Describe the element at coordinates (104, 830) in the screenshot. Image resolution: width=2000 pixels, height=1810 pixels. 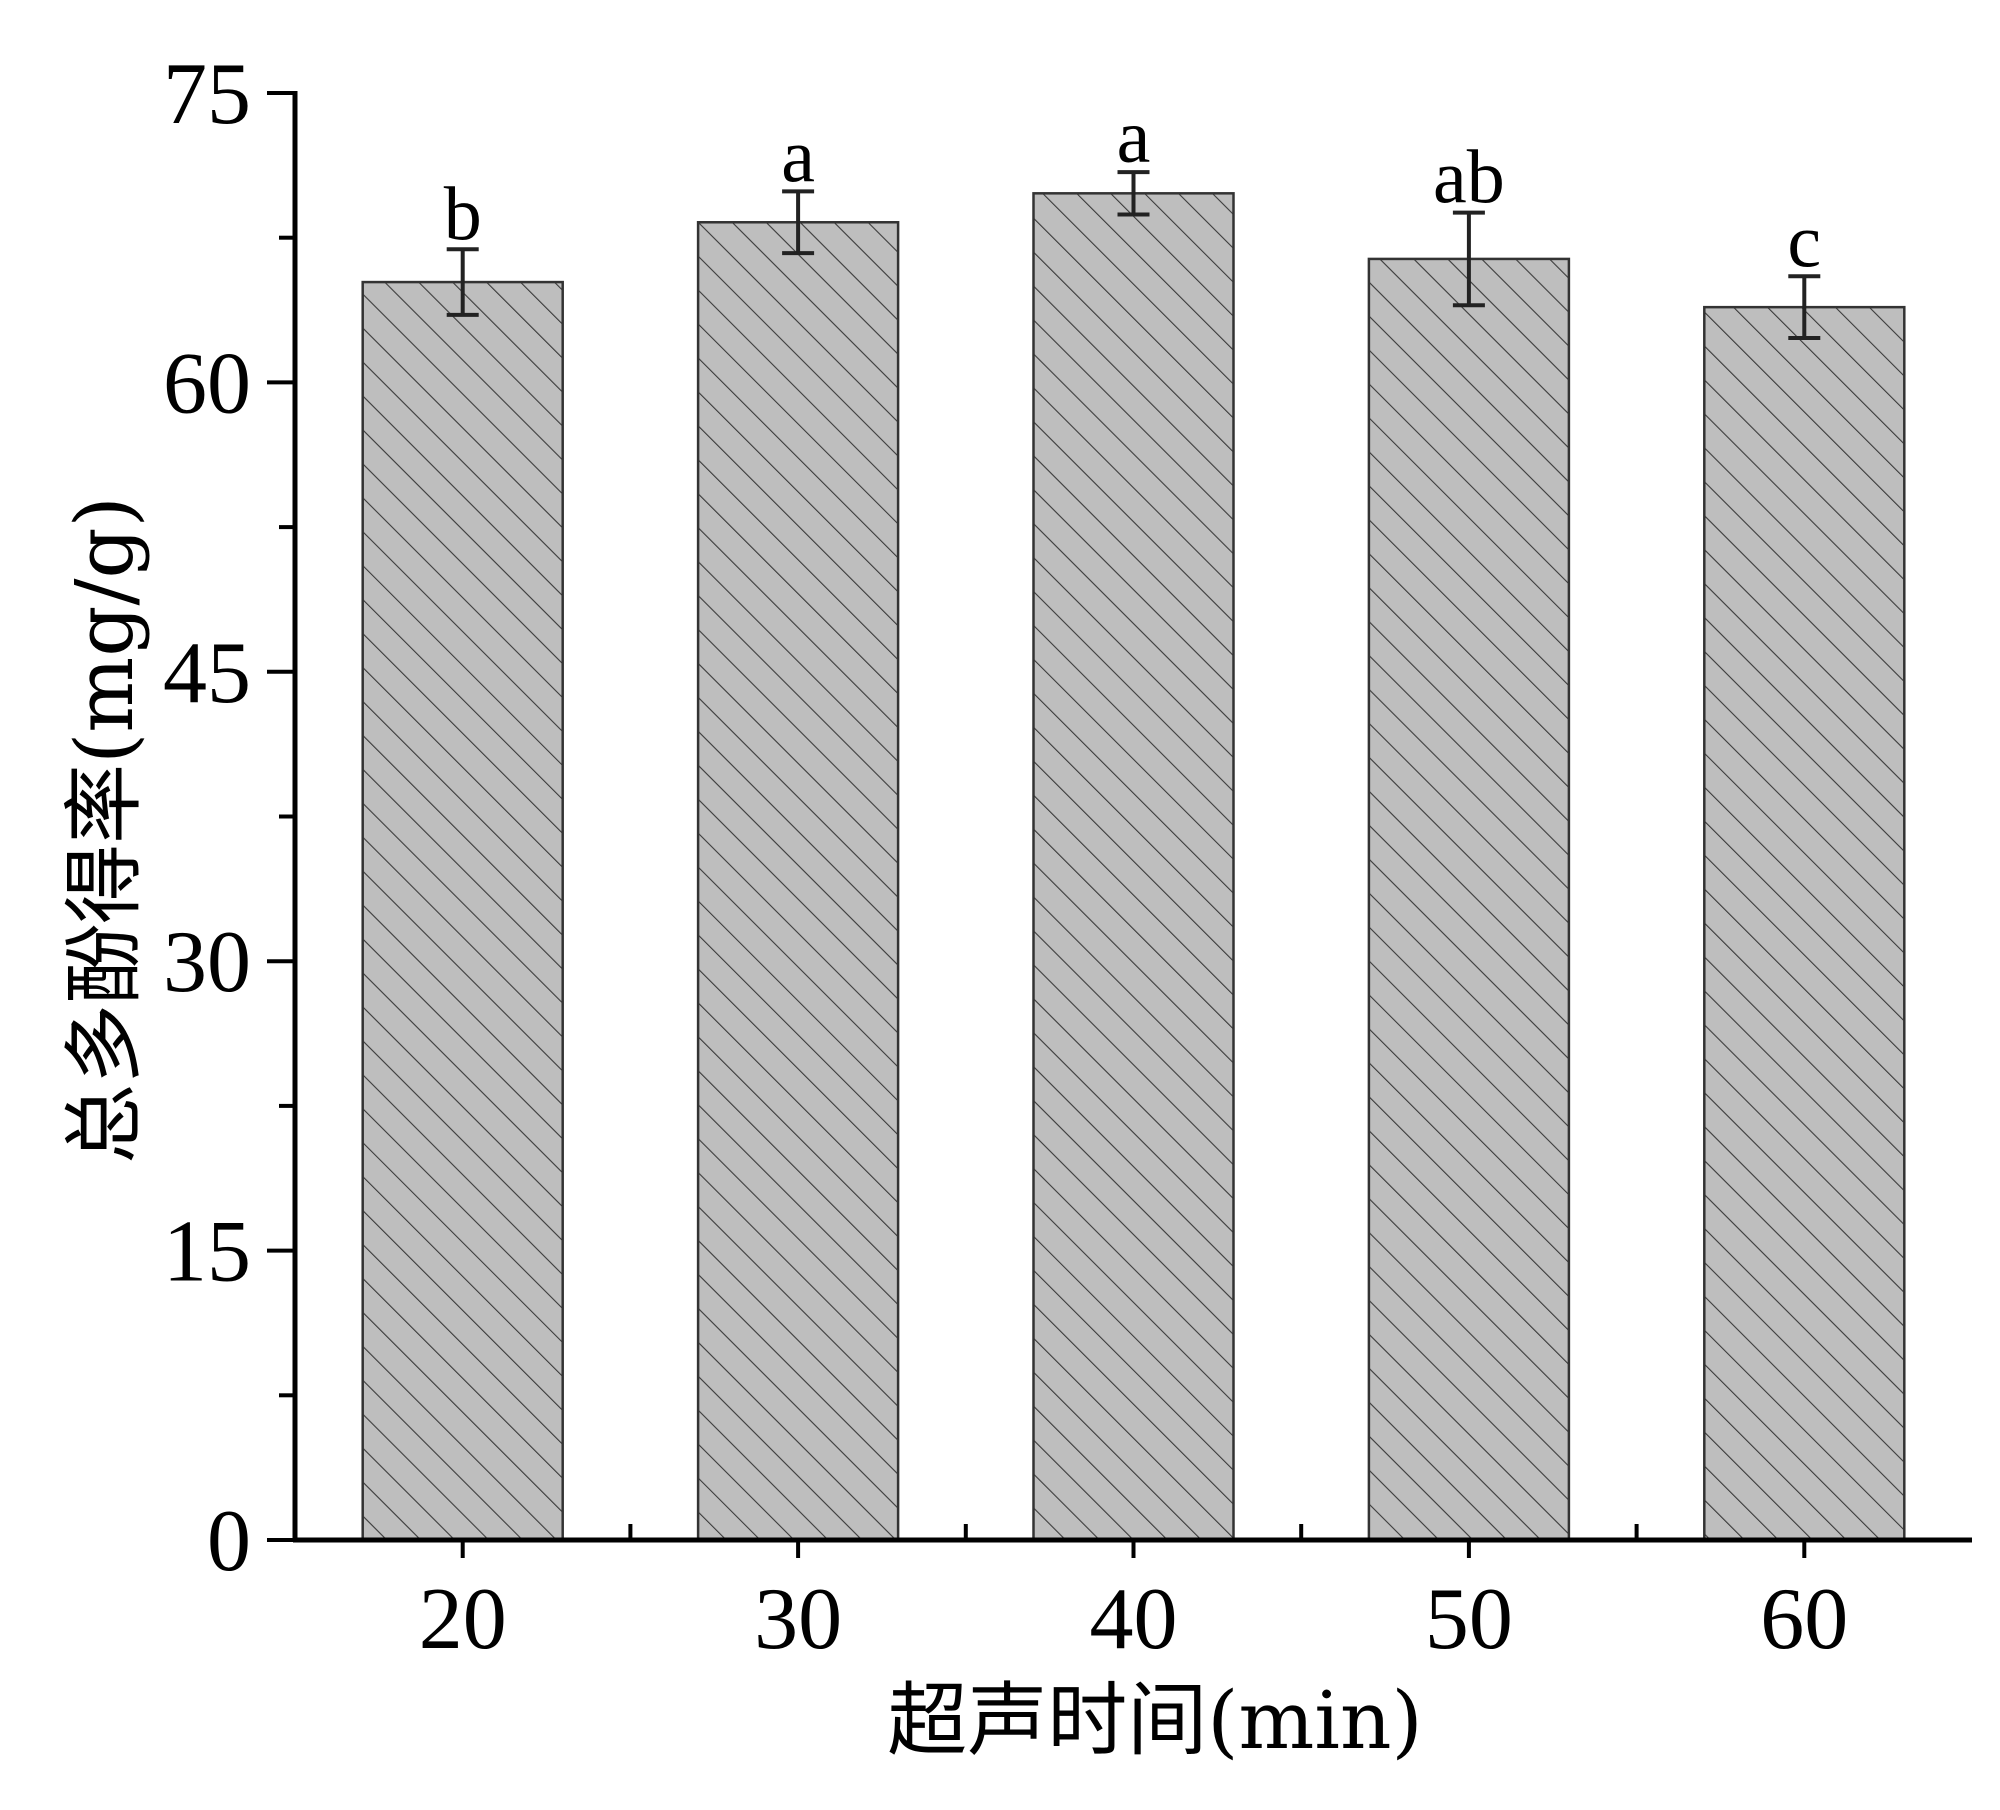
I see `y-axis-title: 总多酚得率(mg/g)` at that location.